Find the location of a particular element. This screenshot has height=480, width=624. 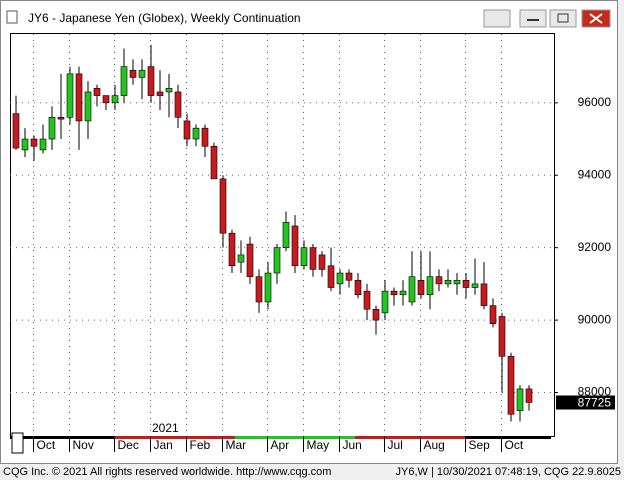

x-tick-label: Feb is located at coordinates (200, 445).